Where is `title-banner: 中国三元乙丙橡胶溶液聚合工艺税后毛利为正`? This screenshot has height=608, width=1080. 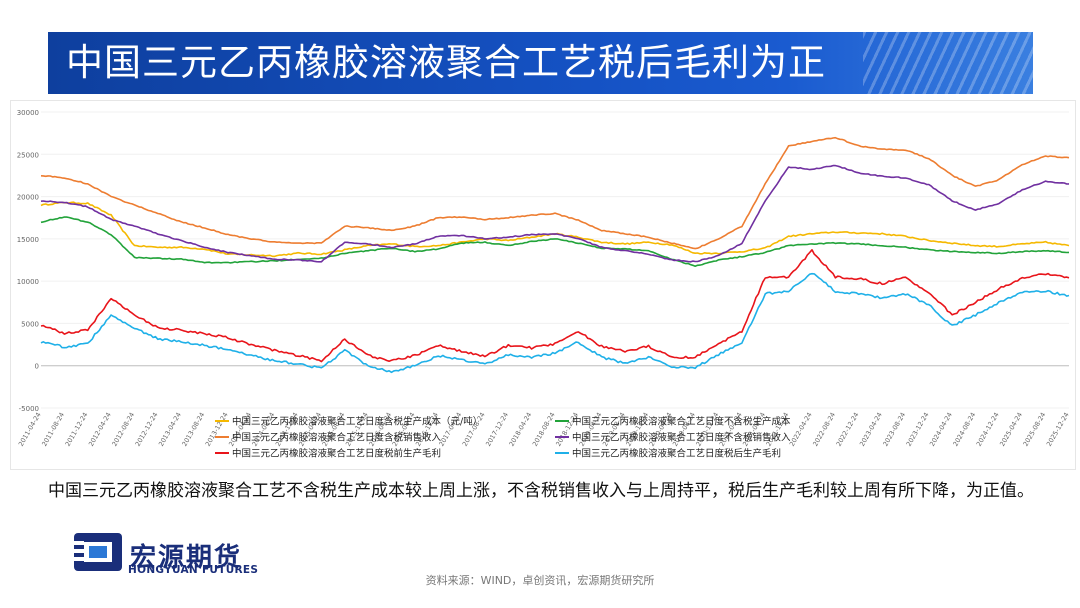 title-banner: 中国三元乙丙橡胶溶液聚合工艺税后毛利为正 is located at coordinates (540, 63).